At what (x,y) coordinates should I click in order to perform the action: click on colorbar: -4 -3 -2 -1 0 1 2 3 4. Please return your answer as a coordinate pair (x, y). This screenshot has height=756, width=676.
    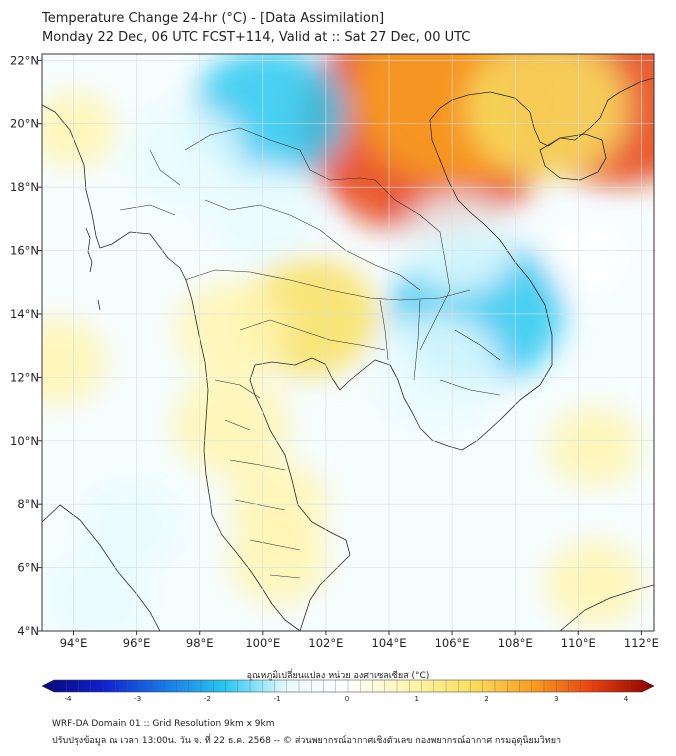
    Looking at the image, I should click on (348, 691).